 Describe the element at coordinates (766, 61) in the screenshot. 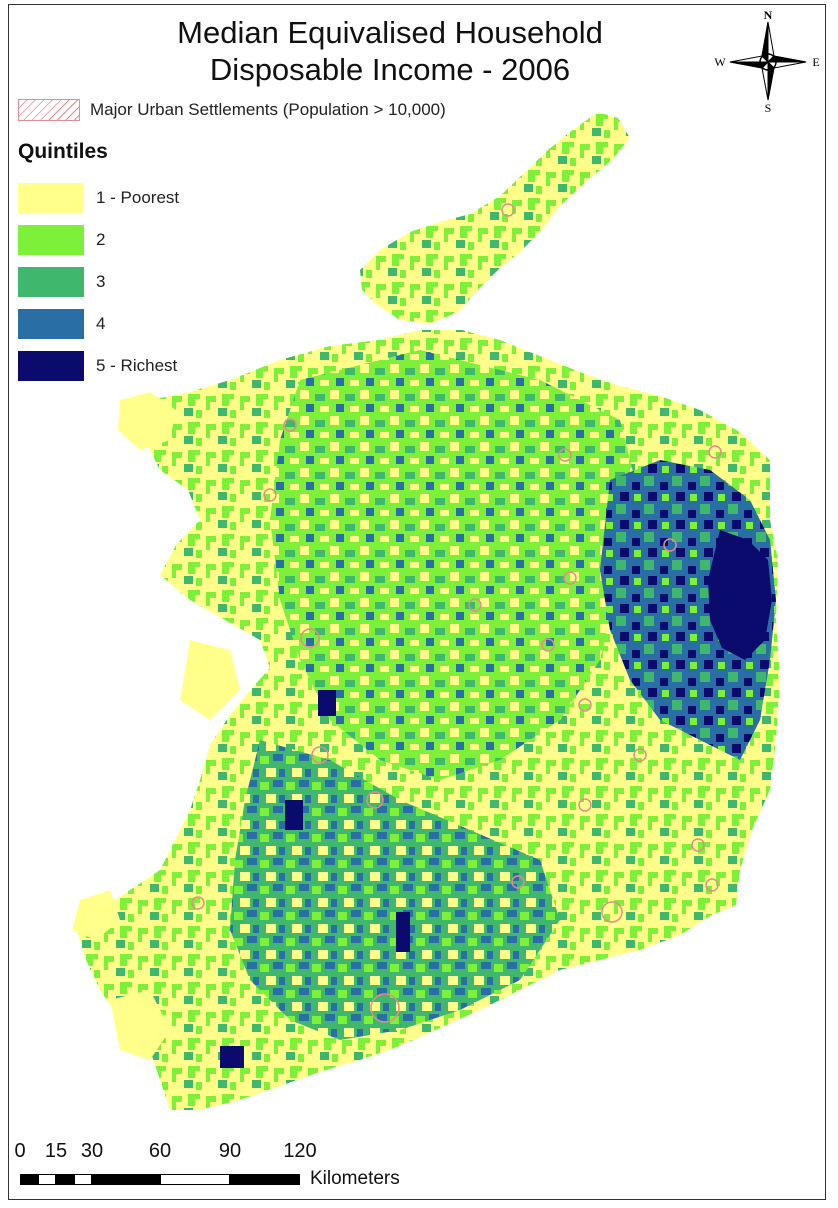

I see `compass-rose-icon: N S W E` at that location.